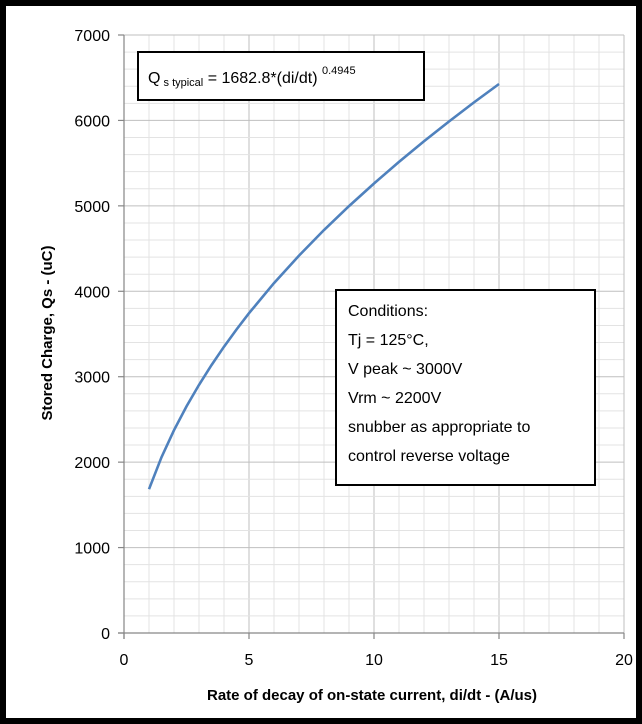 This screenshot has width=642, height=724. I want to click on y-tick-label: 6000, so click(92, 121).